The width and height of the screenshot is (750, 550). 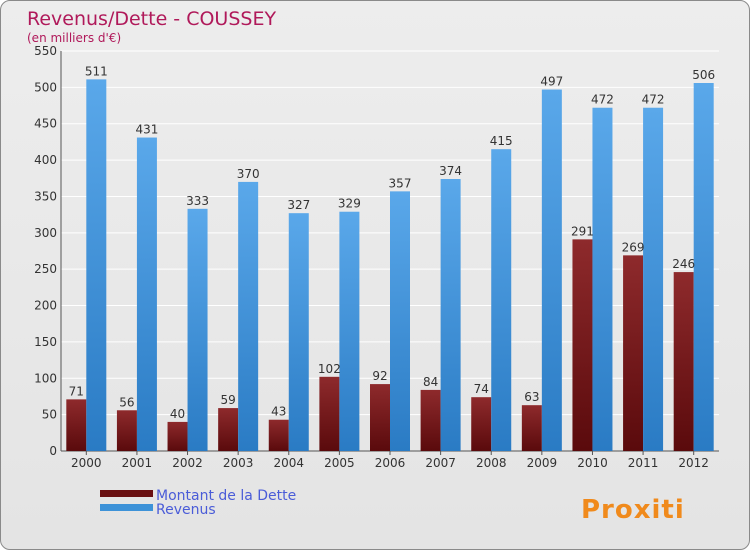 I want to click on logo-text: Proxiti, so click(x=633, y=510).